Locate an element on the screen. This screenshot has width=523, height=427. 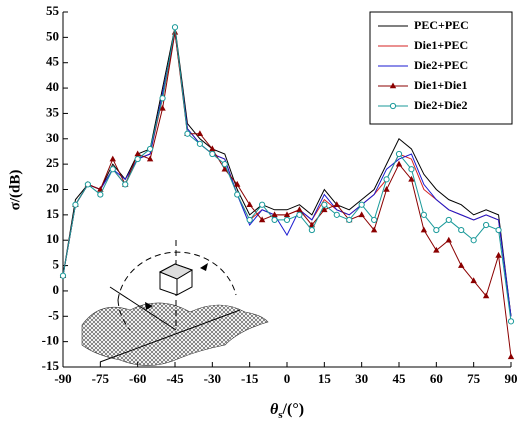
x-tick-label: -45 is located at coordinates (175, 378).